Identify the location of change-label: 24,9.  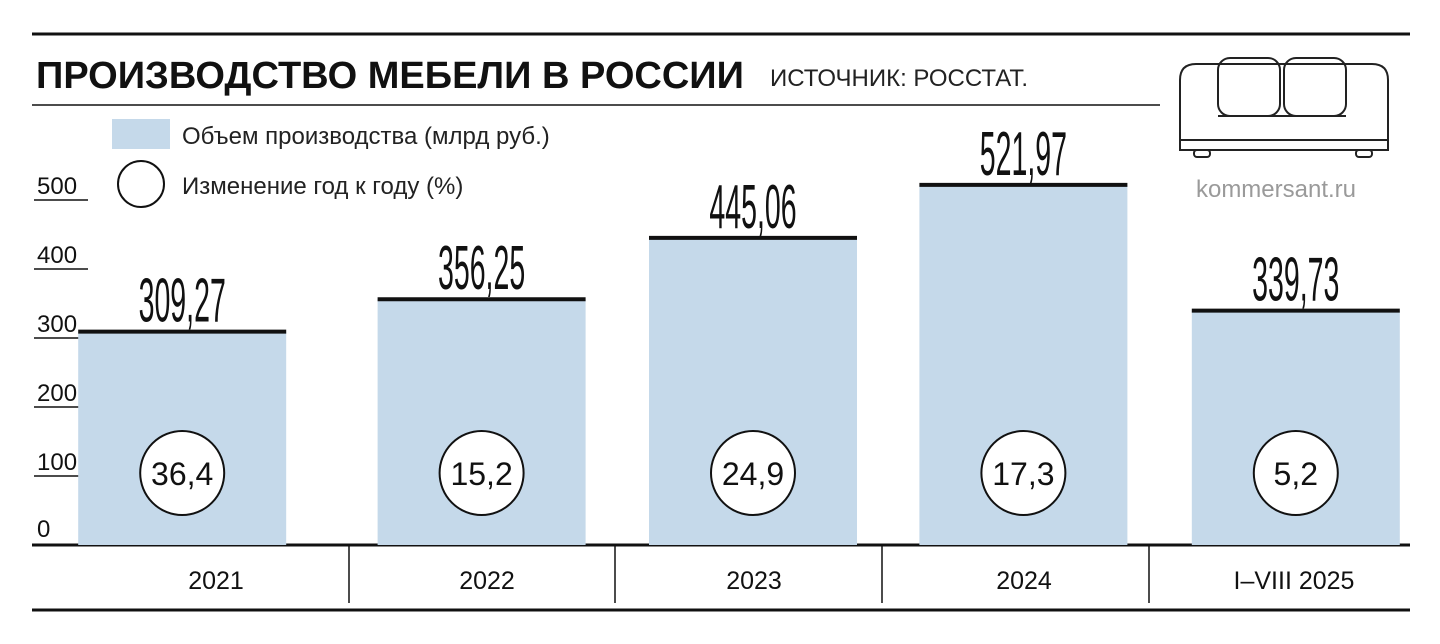
(753, 474).